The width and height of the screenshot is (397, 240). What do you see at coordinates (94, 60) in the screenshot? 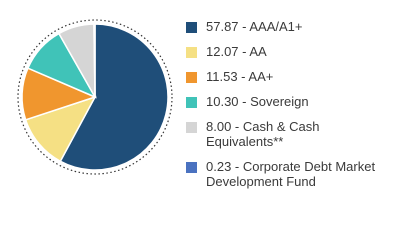
I see `pie-slice` at bounding box center [94, 60].